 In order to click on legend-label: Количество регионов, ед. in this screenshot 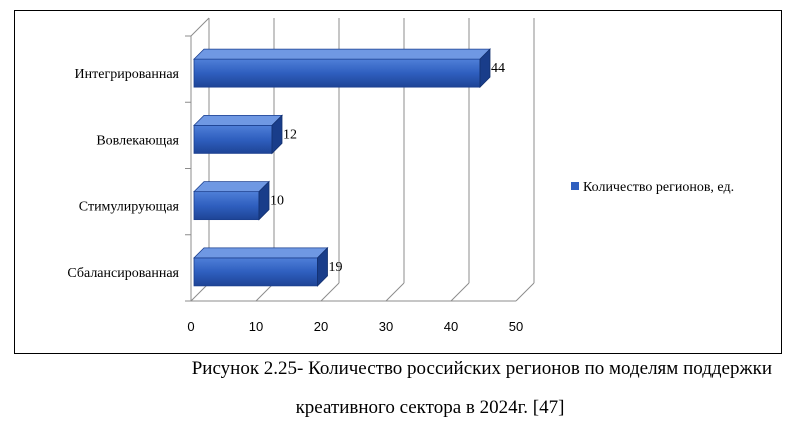, I will do `click(658, 187)`.